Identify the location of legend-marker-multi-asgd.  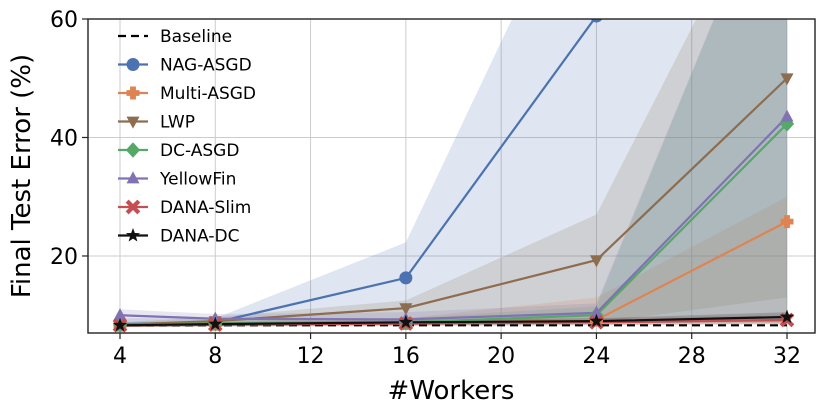
(133, 93).